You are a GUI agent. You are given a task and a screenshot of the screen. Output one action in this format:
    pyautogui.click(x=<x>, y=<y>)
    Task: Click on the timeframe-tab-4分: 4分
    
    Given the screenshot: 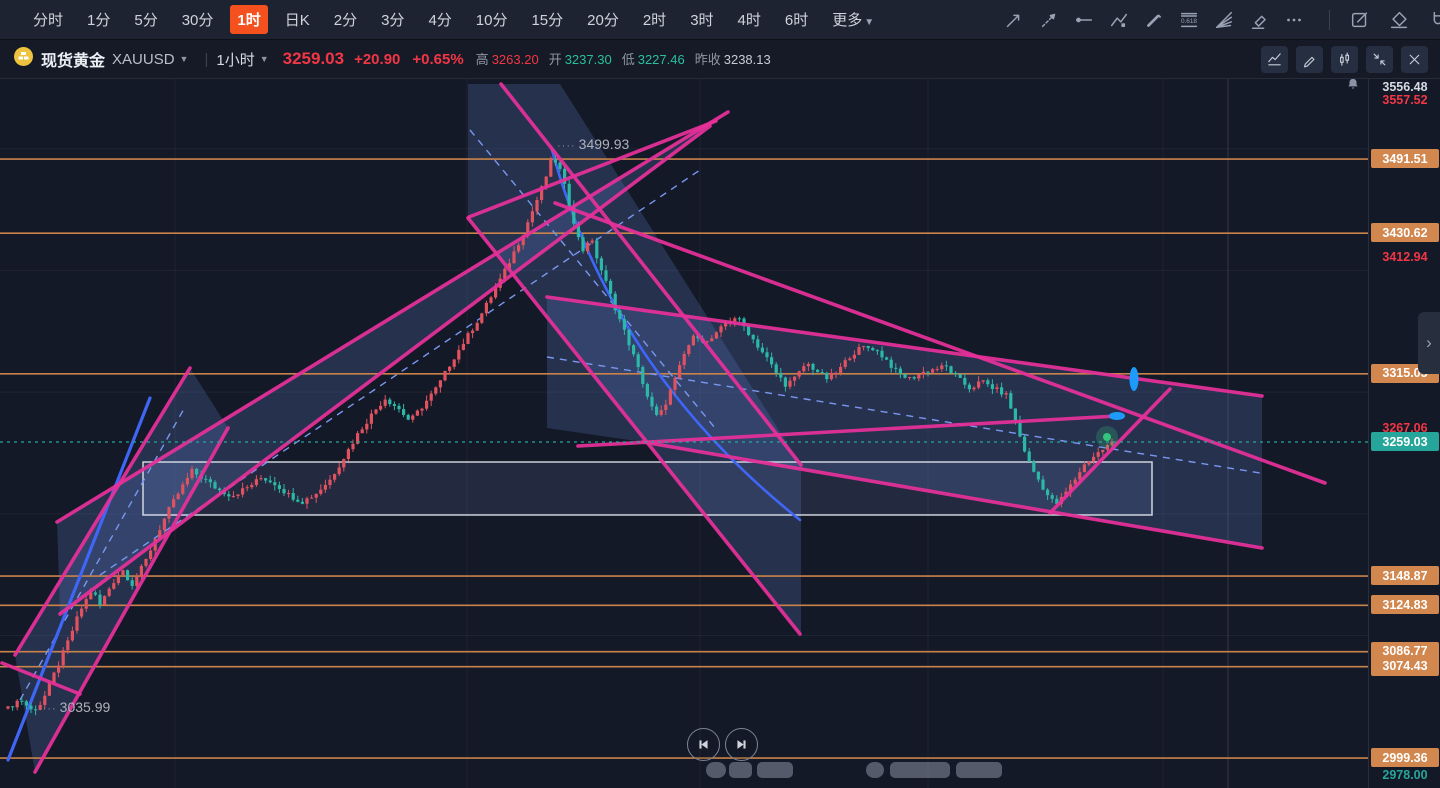 What is the action you would take?
    pyautogui.click(x=440, y=20)
    